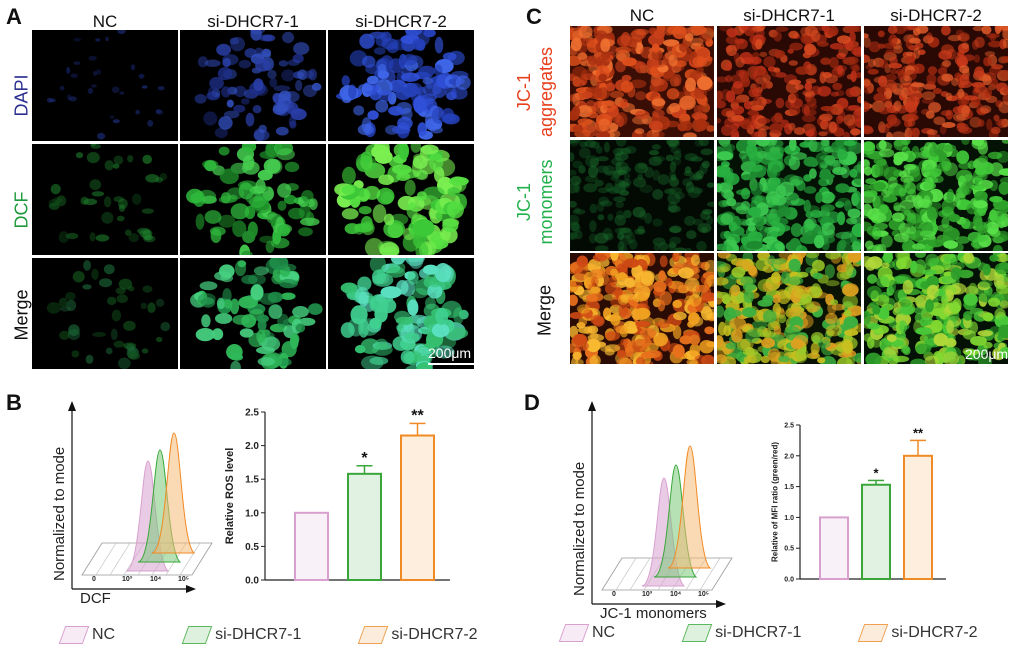 The height and width of the screenshot is (654, 1020). I want to click on panel-d-hist-tick-label: 10³, so click(647, 594).